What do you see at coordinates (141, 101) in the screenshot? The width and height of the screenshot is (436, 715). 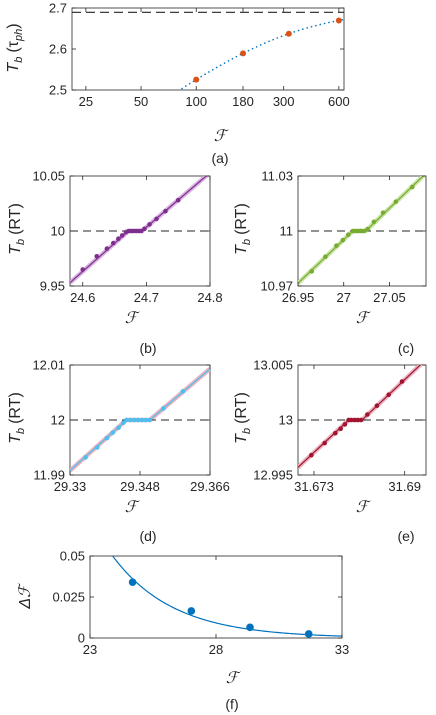 I see `panel-a-xtick-label: 50` at bounding box center [141, 101].